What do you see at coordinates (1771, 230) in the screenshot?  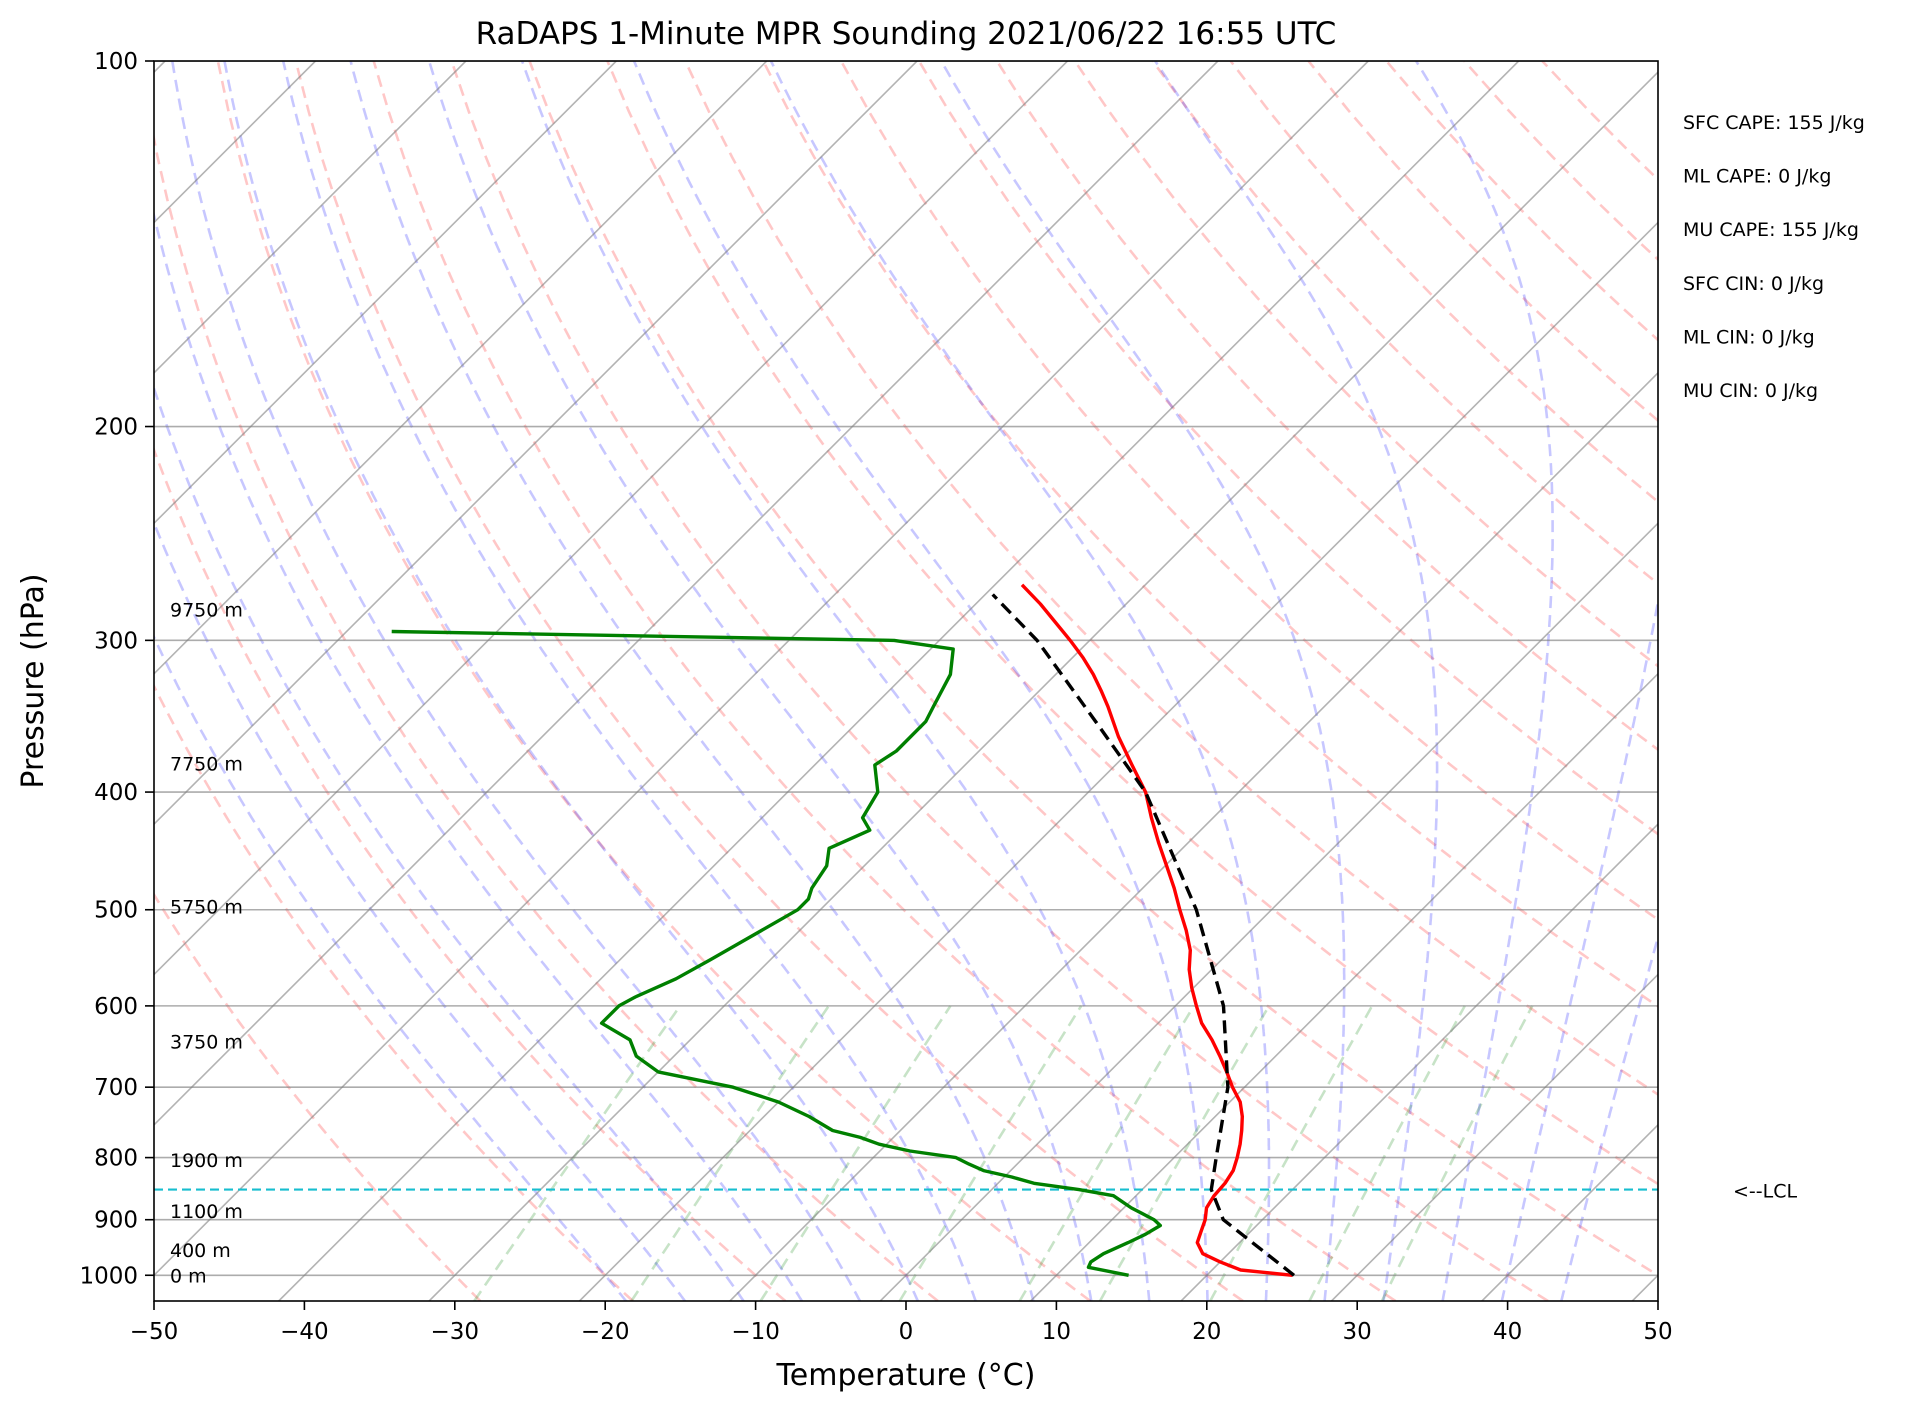 I see `stability-index: MU CAPE: 155 J/kg` at bounding box center [1771, 230].